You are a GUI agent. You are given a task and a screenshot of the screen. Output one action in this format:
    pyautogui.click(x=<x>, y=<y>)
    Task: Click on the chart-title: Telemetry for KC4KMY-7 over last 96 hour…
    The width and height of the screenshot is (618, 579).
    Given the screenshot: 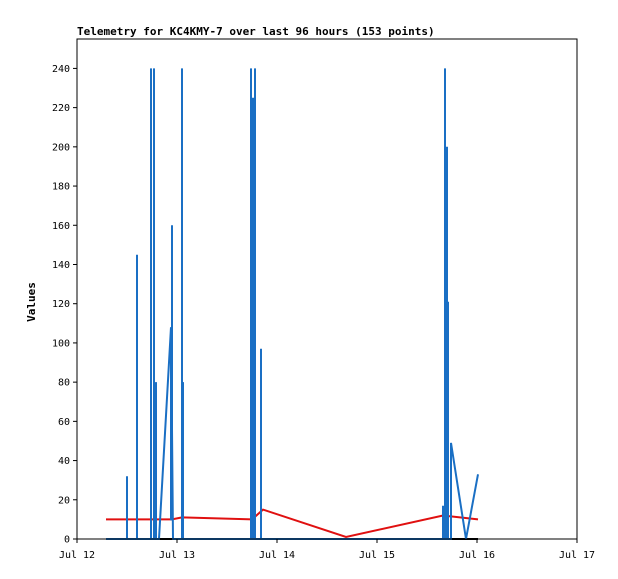 What is the action you would take?
    pyautogui.click(x=256, y=31)
    